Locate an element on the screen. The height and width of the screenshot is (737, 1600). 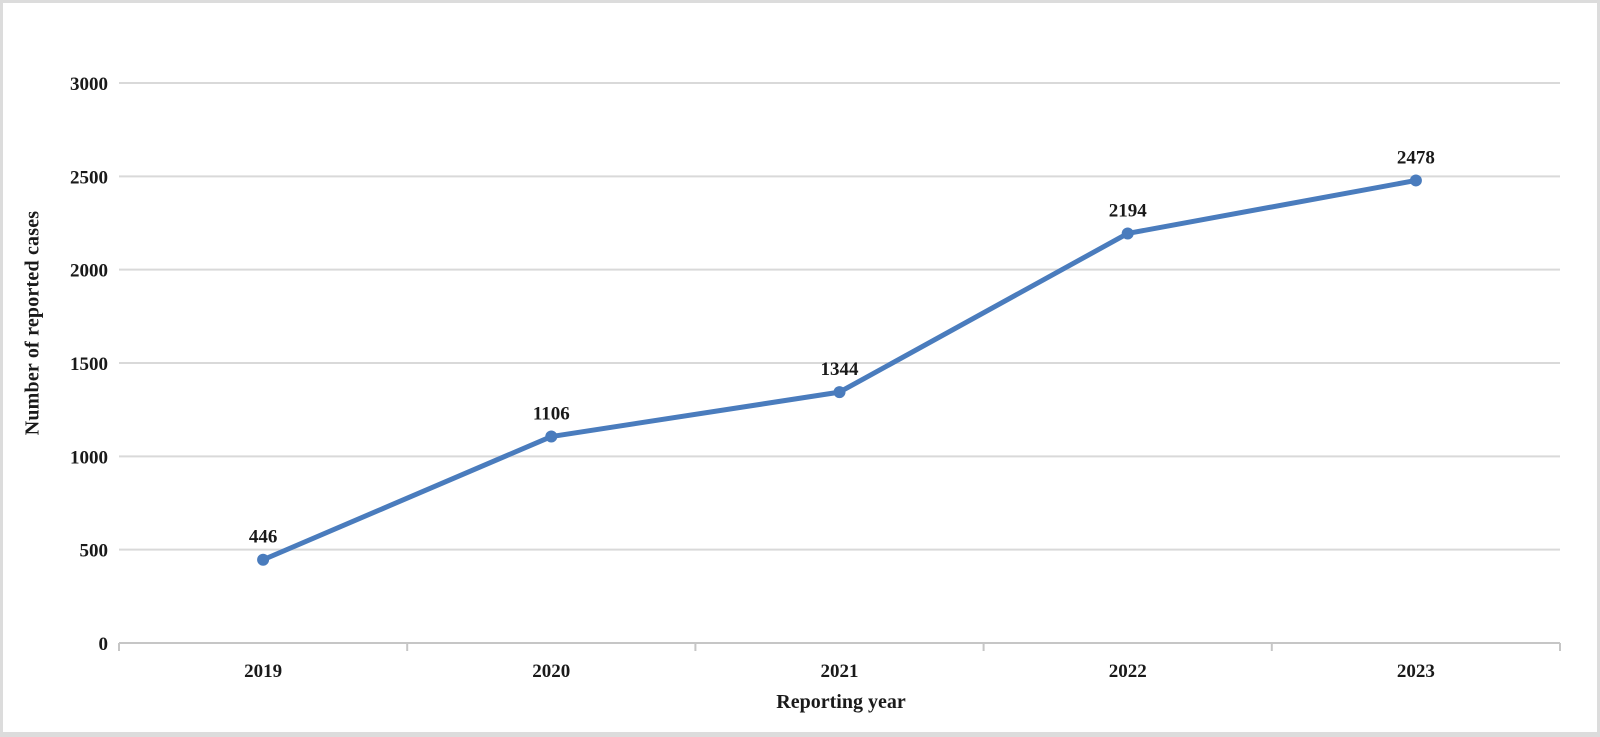
y-tick-label: 500 is located at coordinates (94, 551).